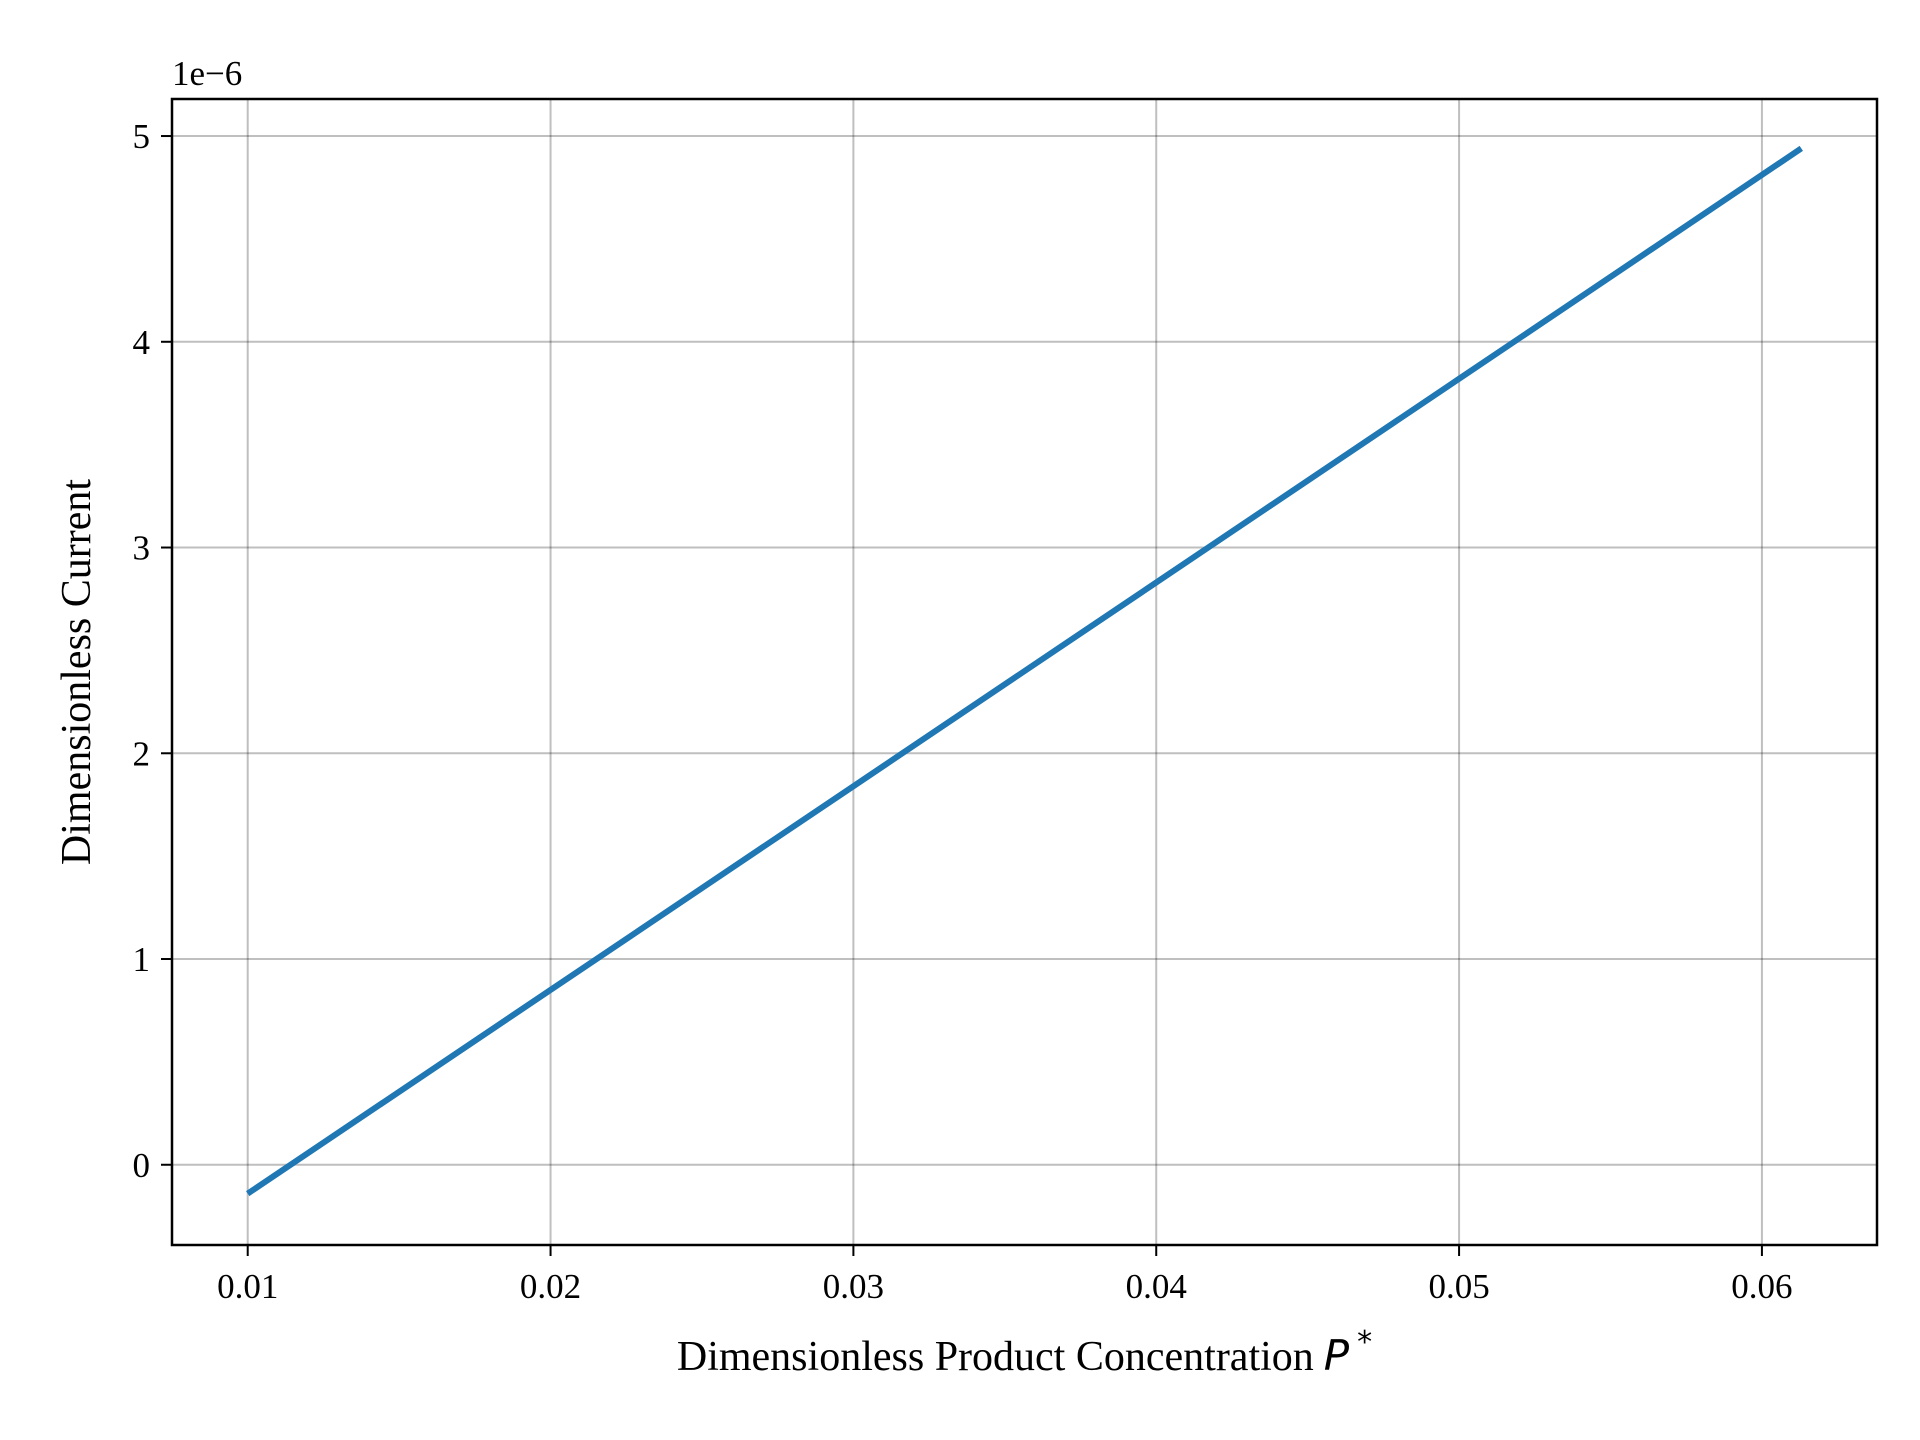  Describe the element at coordinates (1364, 1342) in the screenshot. I see `x-axis-label-superscript: *` at that location.